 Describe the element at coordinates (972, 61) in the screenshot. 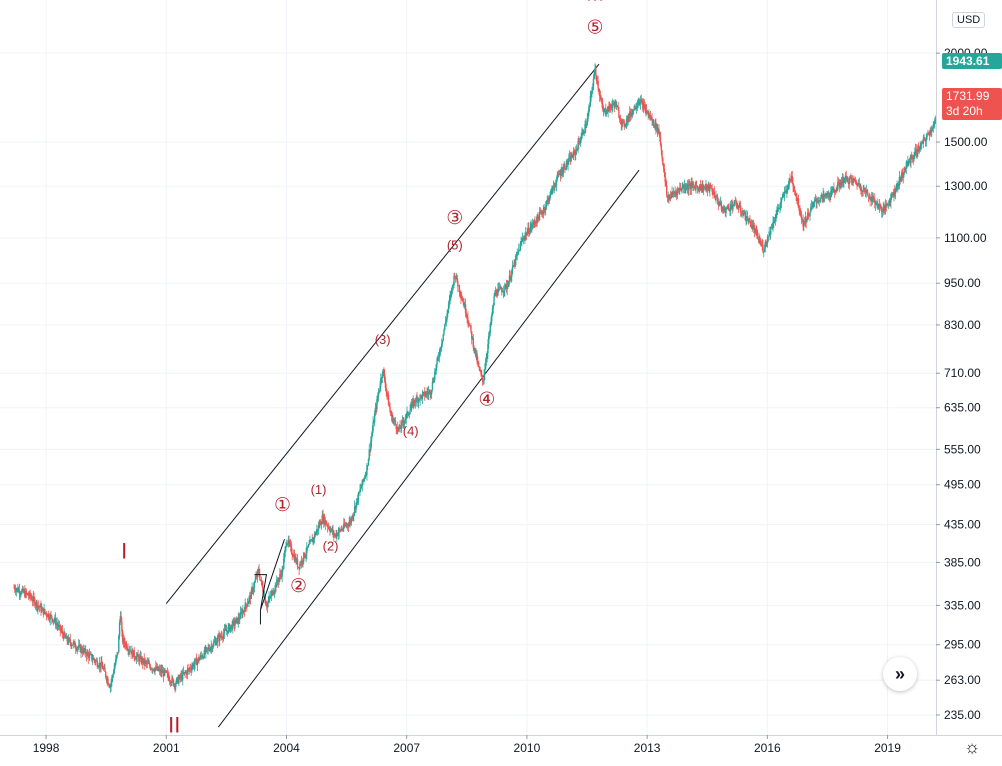

I see `last-price-tag: 1943.61` at that location.